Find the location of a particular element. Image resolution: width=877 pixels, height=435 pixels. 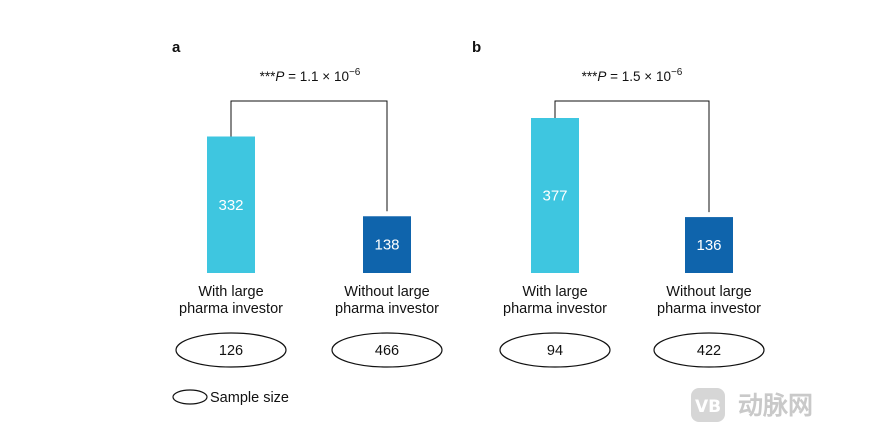

svg-text: VB is located at coordinates (708, 407).